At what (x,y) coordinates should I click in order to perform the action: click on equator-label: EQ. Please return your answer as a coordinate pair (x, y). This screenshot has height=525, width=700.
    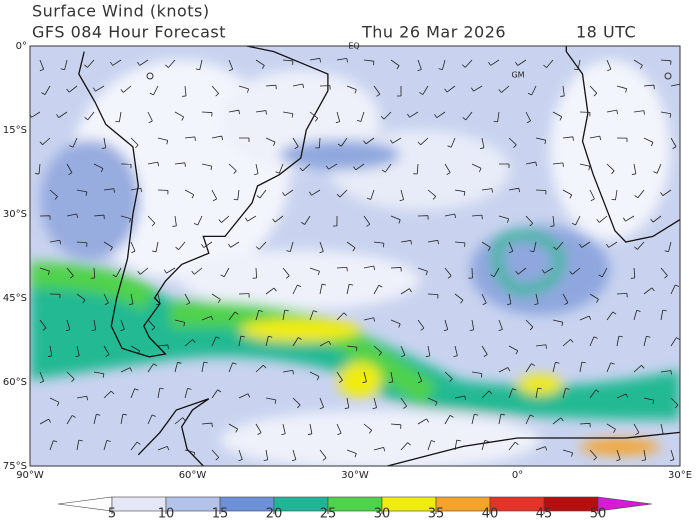
    Looking at the image, I should click on (353, 46).